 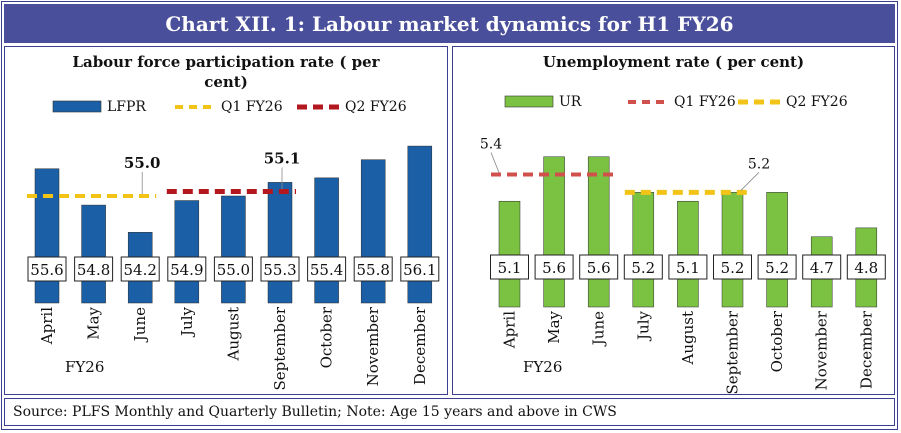 I want to click on ur-category-label: June, so click(x=599, y=329).